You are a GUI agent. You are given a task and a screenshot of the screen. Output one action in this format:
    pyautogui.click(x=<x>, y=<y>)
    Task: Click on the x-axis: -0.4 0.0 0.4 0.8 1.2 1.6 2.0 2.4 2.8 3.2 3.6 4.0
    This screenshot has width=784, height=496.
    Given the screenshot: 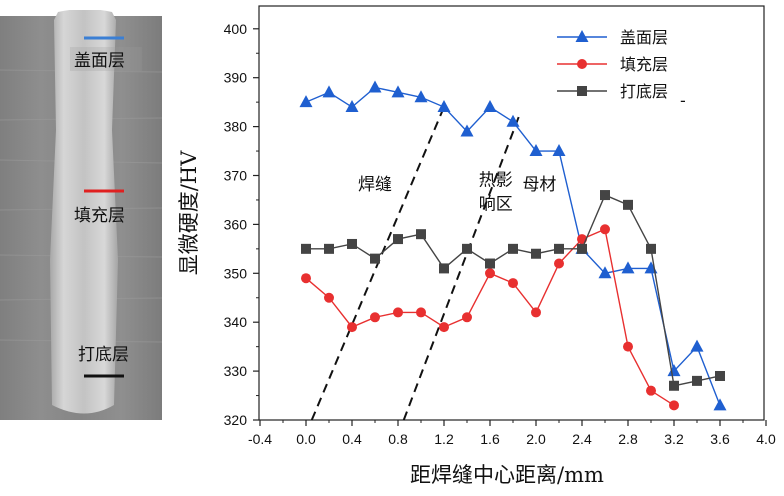 What is the action you would take?
    pyautogui.click(x=512, y=433)
    